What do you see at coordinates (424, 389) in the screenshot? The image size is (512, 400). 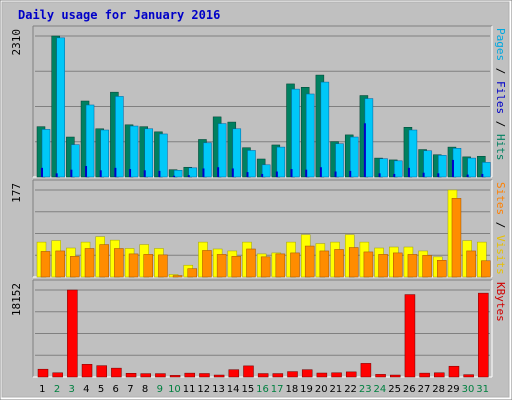 I see `x-tick-label-27: 27` at bounding box center [424, 389].